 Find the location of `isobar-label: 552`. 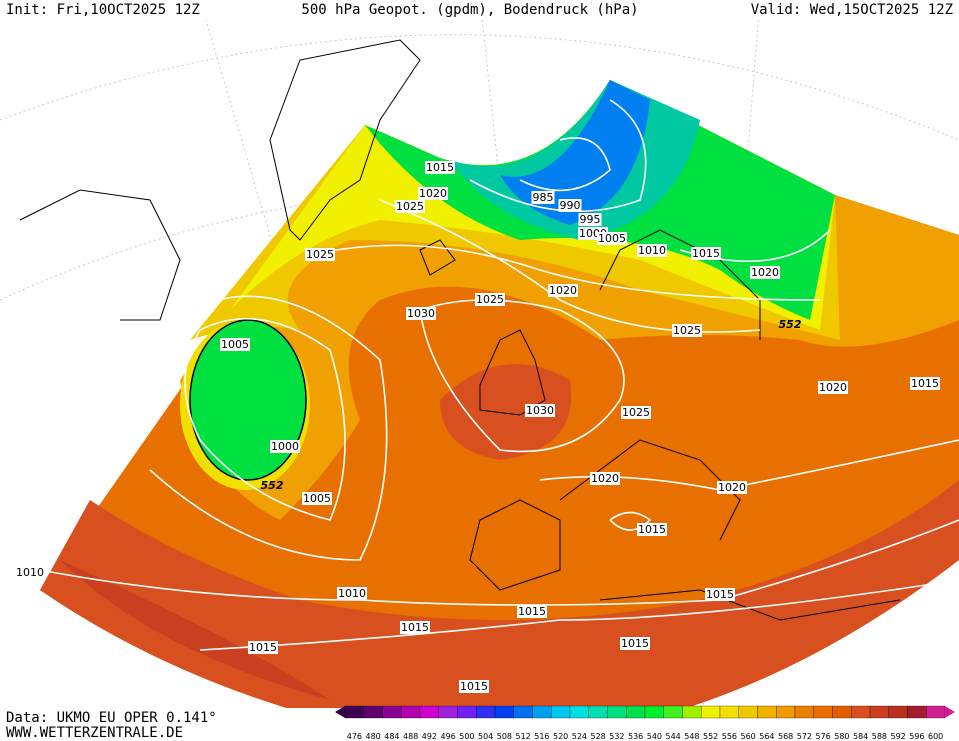

isobar-label: 552 is located at coordinates (790, 324).